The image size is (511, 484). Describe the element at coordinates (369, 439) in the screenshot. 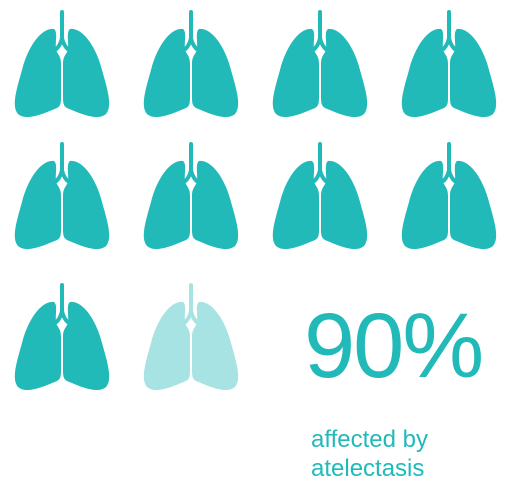

I see `caption-line-1: affected by` at that location.